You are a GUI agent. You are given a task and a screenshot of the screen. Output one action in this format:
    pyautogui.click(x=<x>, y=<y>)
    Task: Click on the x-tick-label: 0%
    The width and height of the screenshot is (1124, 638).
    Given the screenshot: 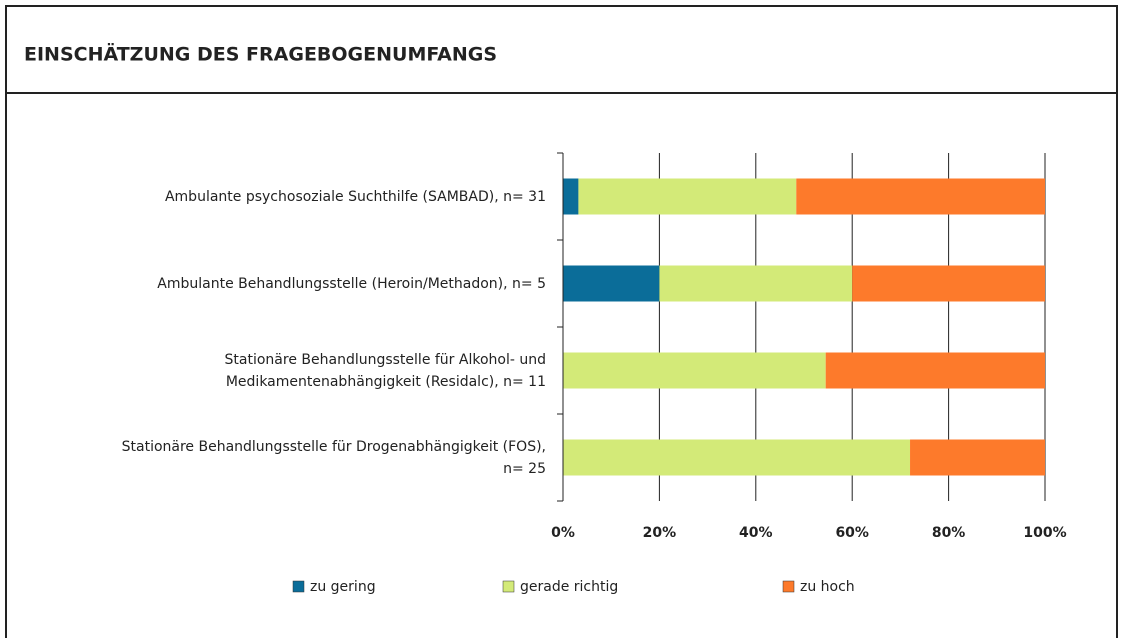 What is the action you would take?
    pyautogui.click(x=563, y=533)
    